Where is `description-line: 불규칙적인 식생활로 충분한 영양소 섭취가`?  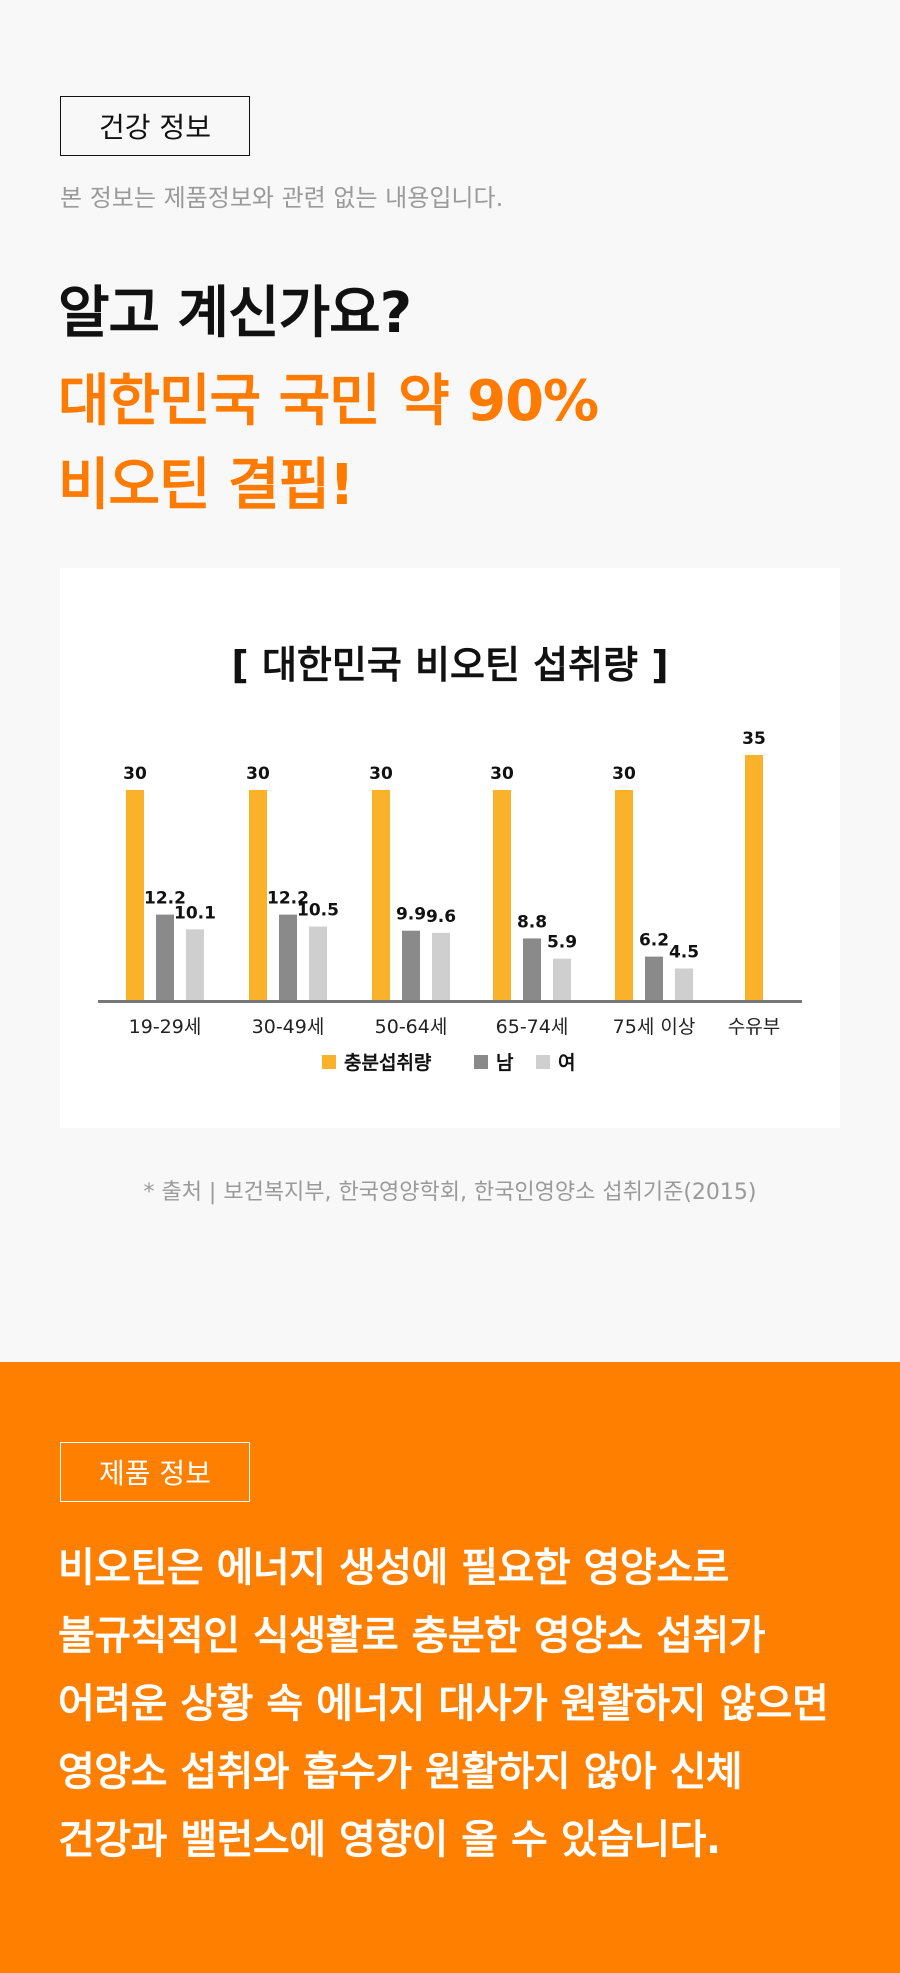 description-line: 불규칙적인 식생활로 충분한 영양소 섭취가 is located at coordinates (412, 1636).